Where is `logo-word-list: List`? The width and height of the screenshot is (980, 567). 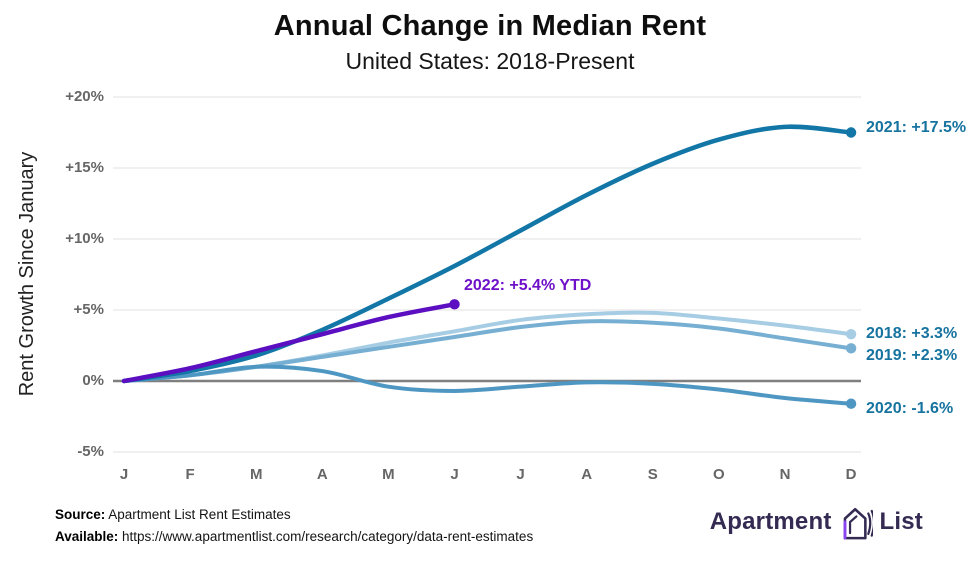 logo-word-list: List is located at coordinates (901, 521).